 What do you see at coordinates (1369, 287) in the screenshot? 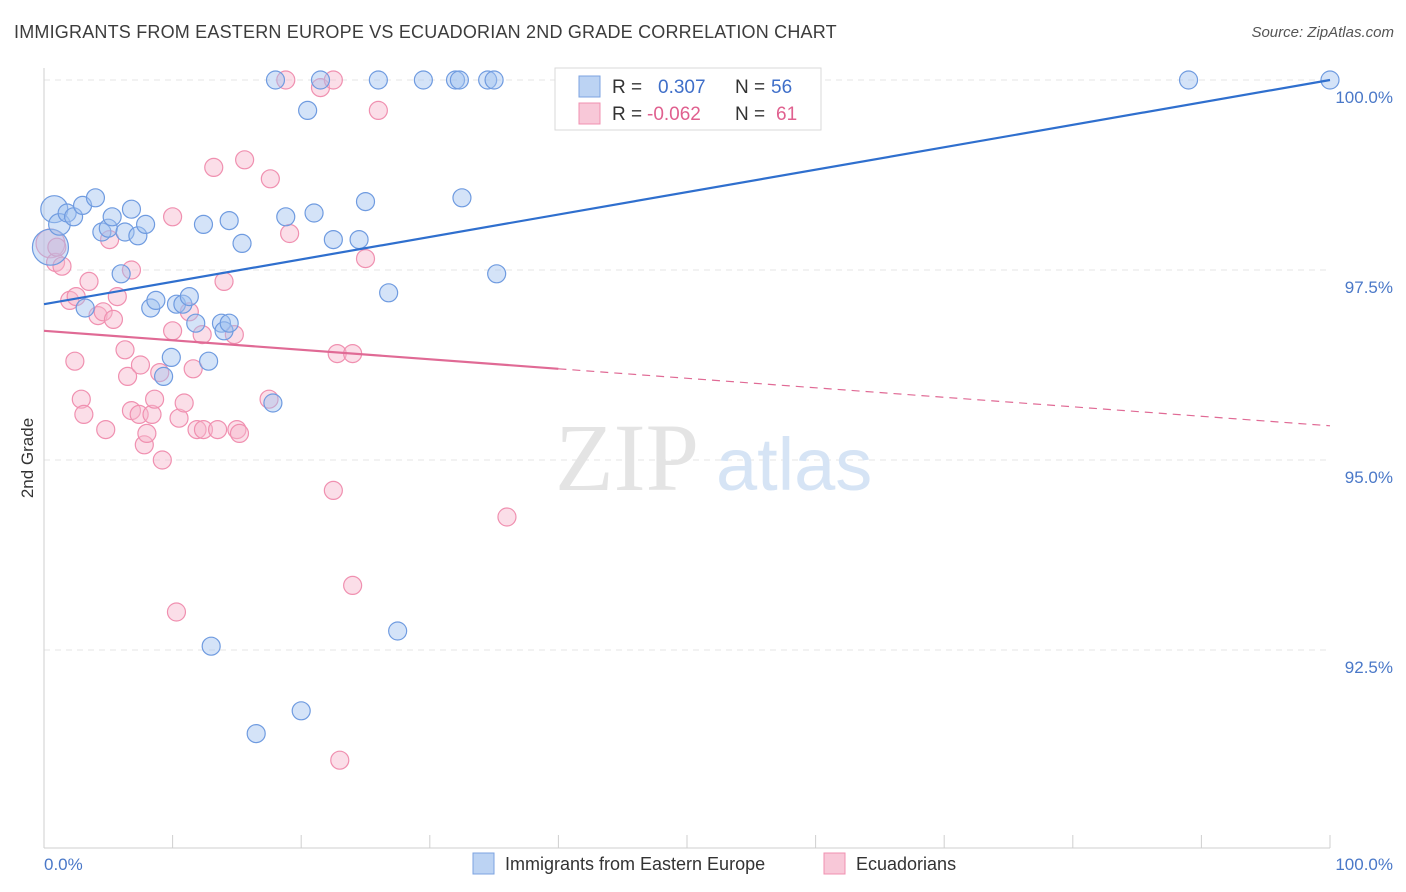
I see `y-tick-label-1: 97.5%` at bounding box center [1369, 287].